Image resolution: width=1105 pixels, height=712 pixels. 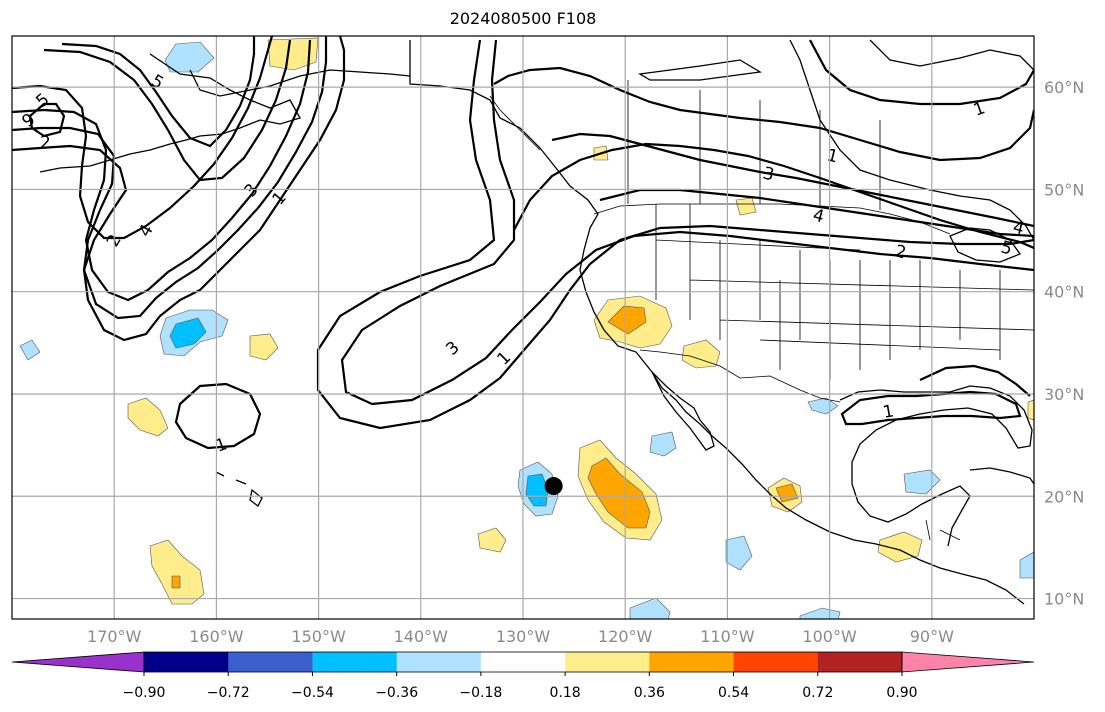 What do you see at coordinates (1064, 394) in the screenshot?
I see `latitude-label: 30°N` at bounding box center [1064, 394].